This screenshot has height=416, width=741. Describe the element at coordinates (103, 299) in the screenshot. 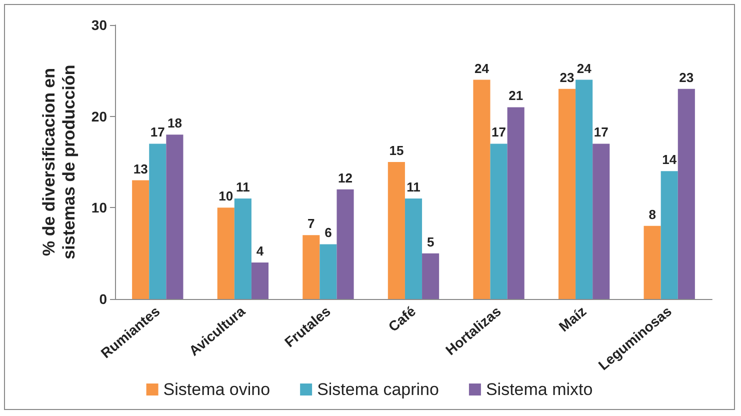

I see `y-tick-label: 0` at that location.